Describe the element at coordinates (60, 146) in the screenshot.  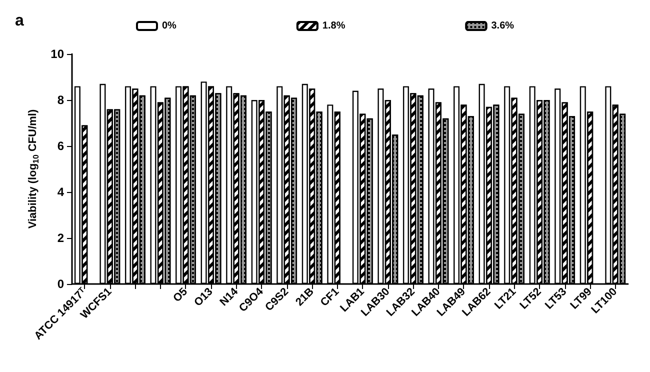
I see `y-tick-label: 6` at that location.